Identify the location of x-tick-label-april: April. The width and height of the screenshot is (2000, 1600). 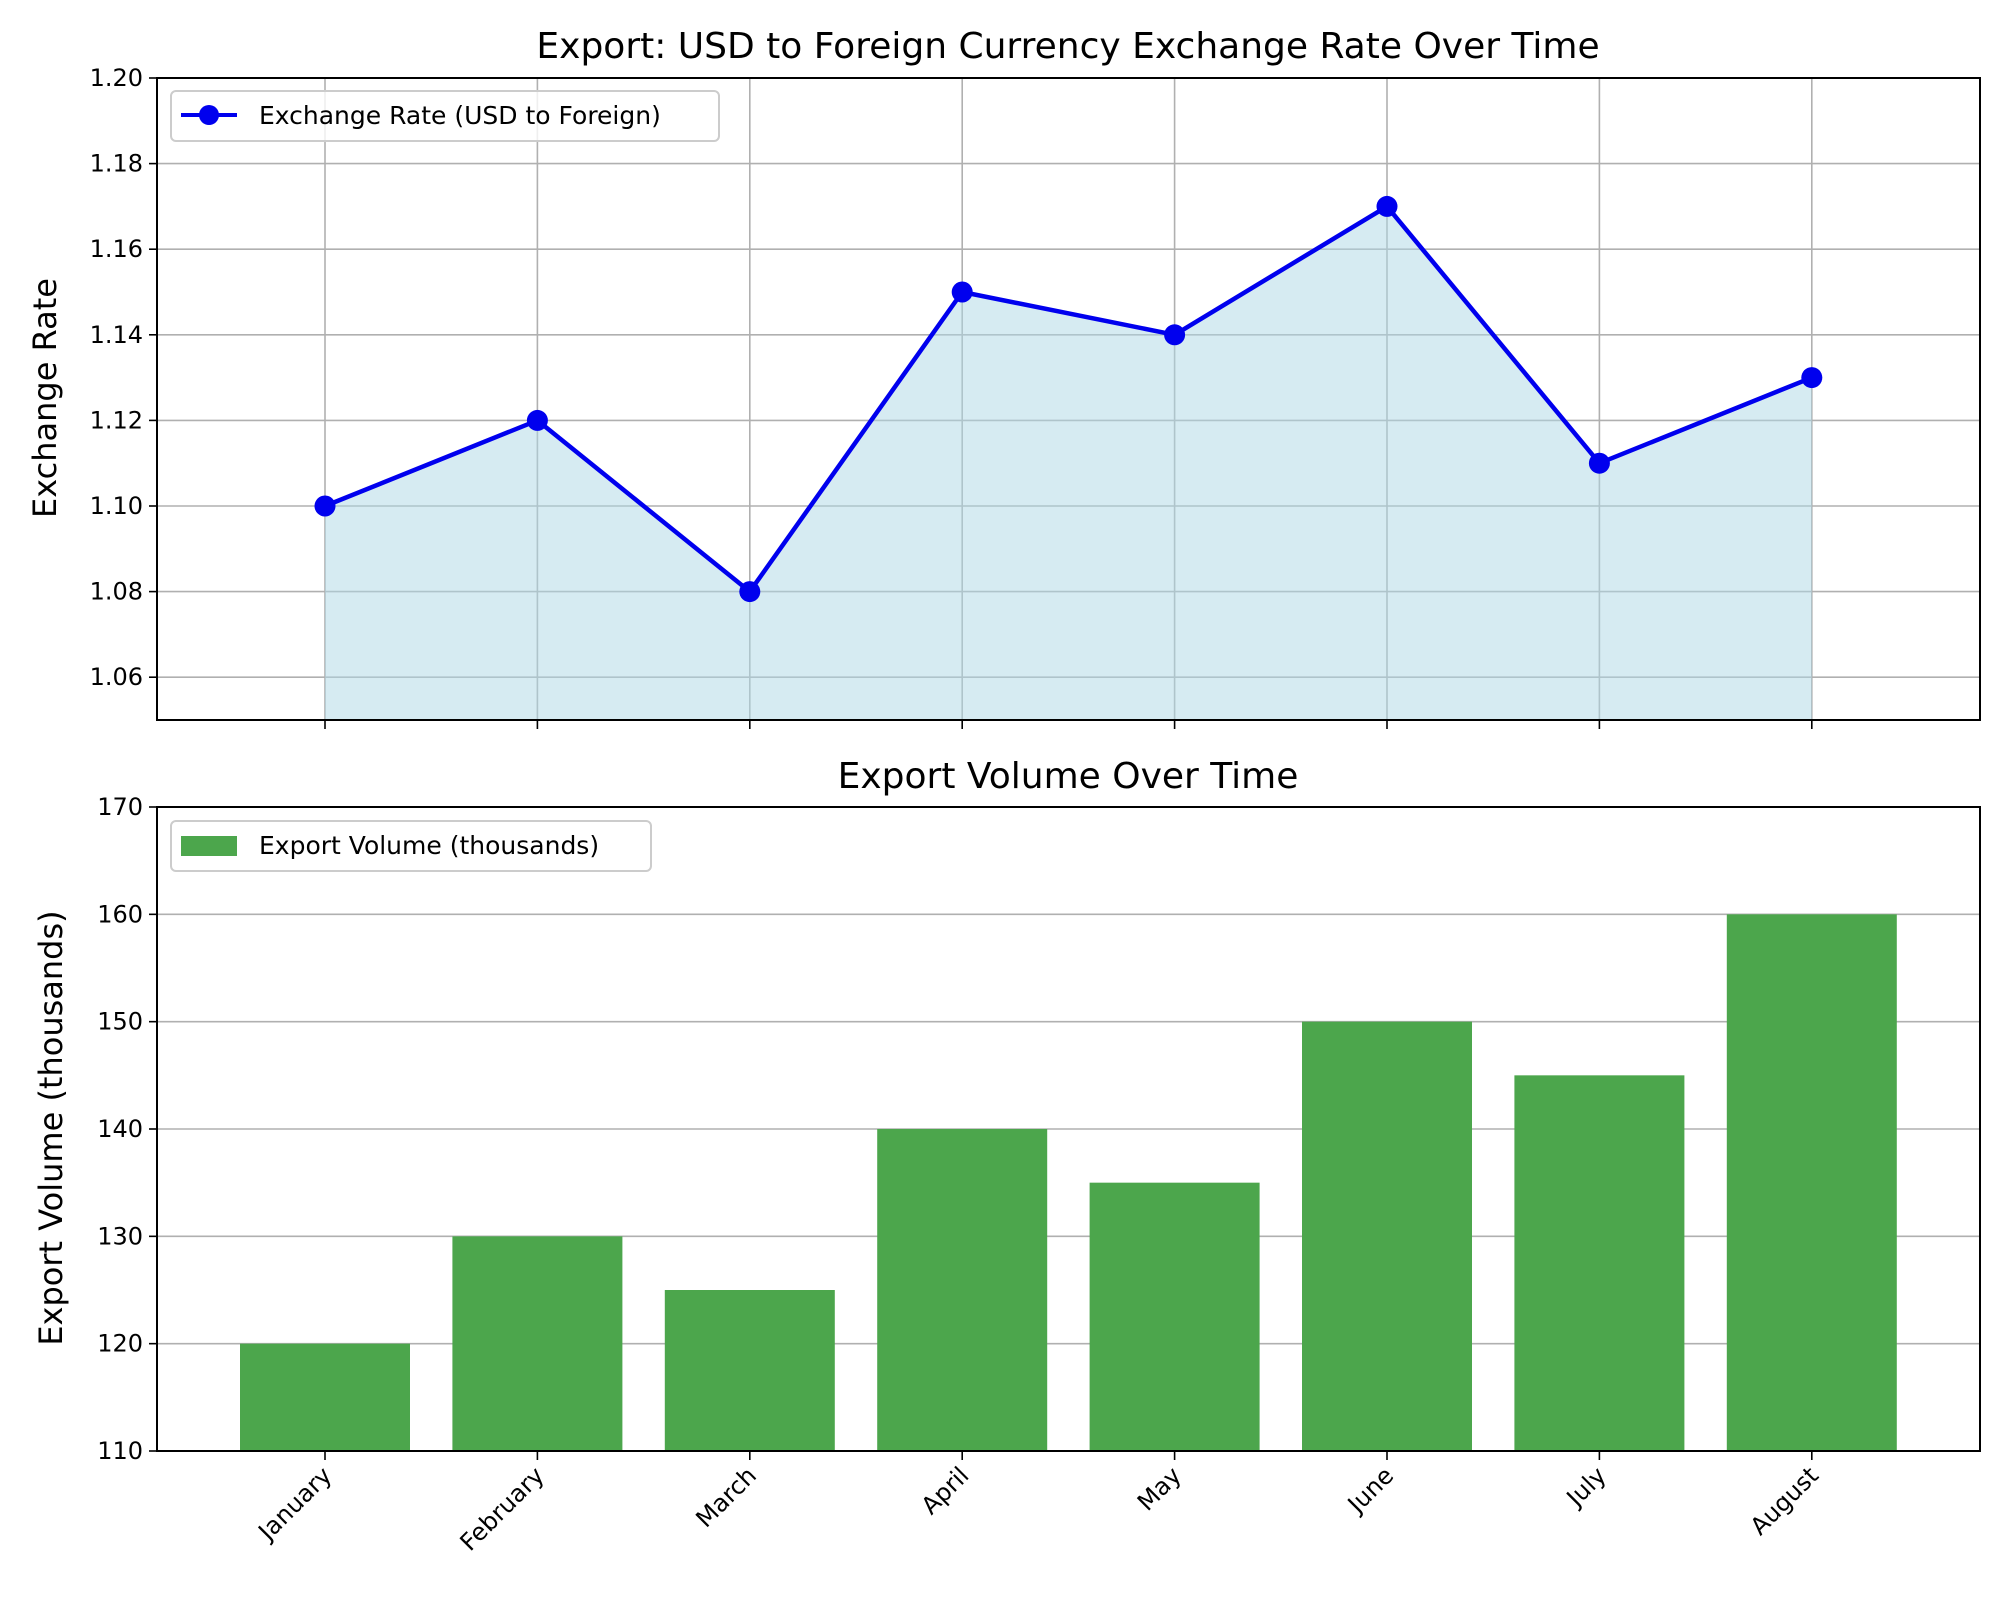
(945, 1490).